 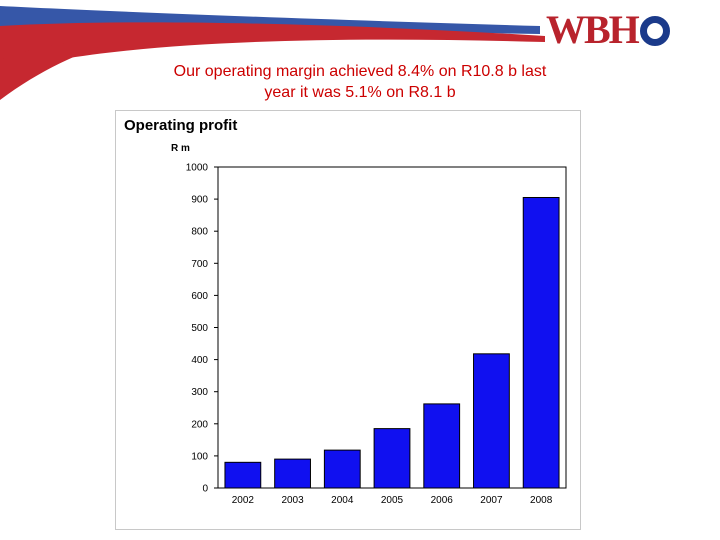 I want to click on y-tick-label: 0, so click(x=205, y=489).